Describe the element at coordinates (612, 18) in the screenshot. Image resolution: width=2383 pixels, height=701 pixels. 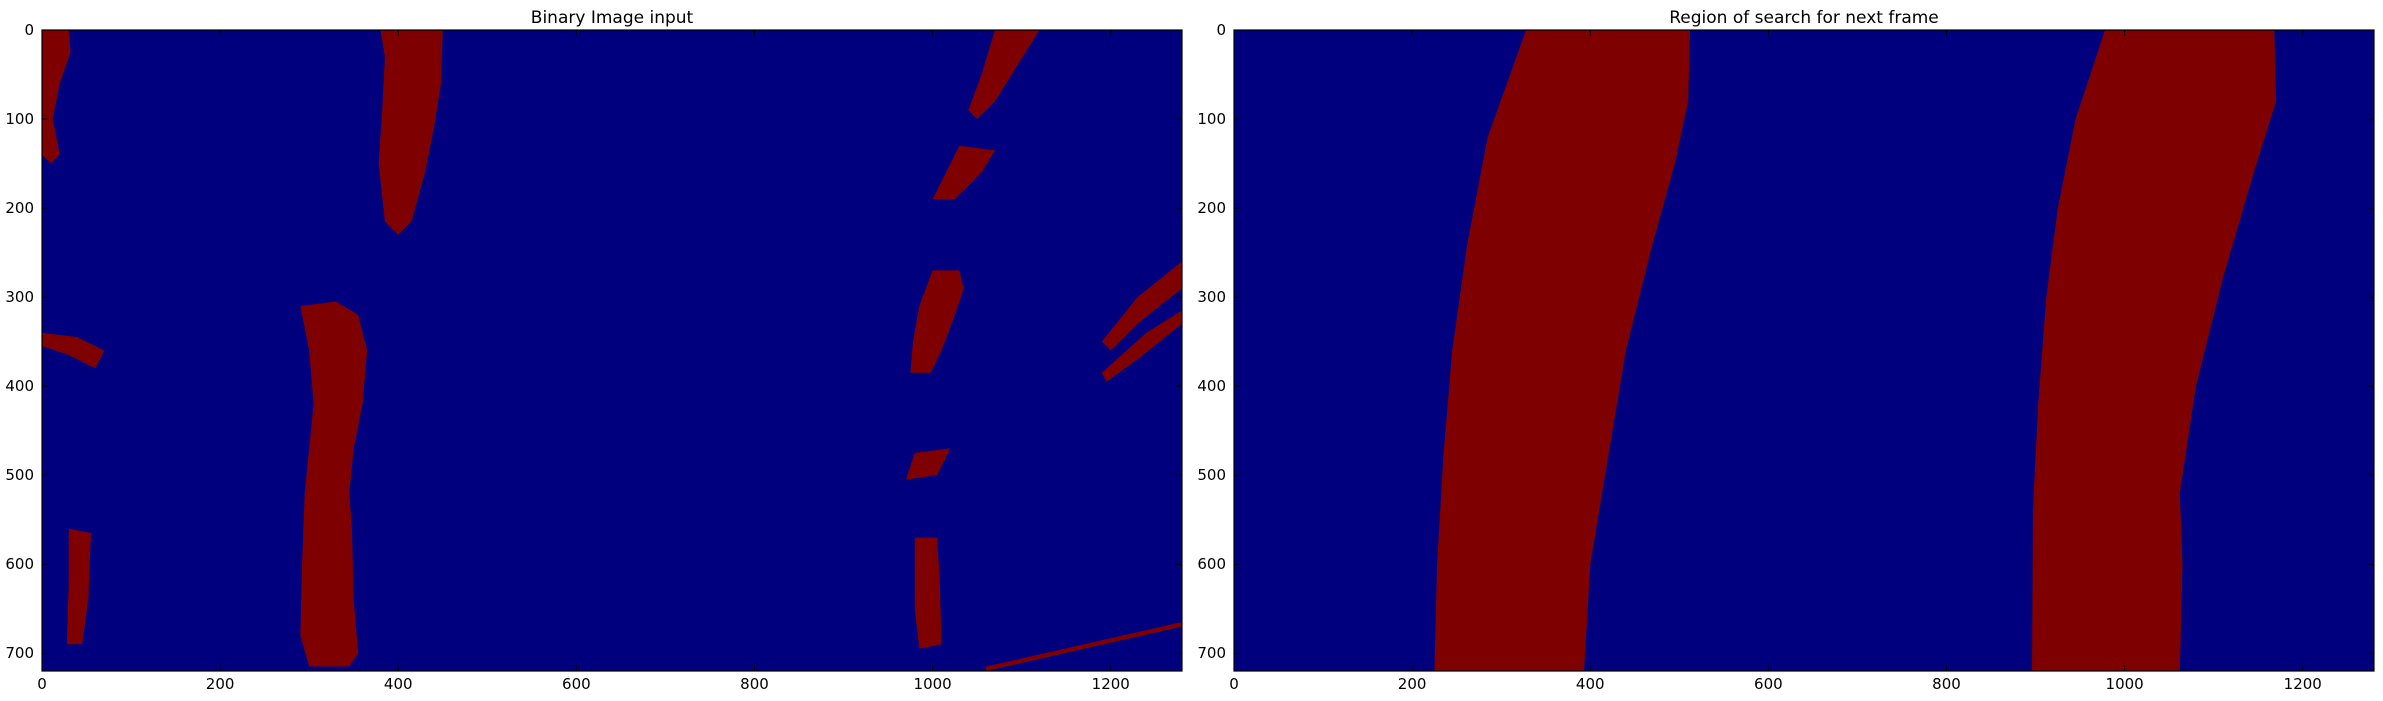
I see `panel-title: Binary Image input` at that location.